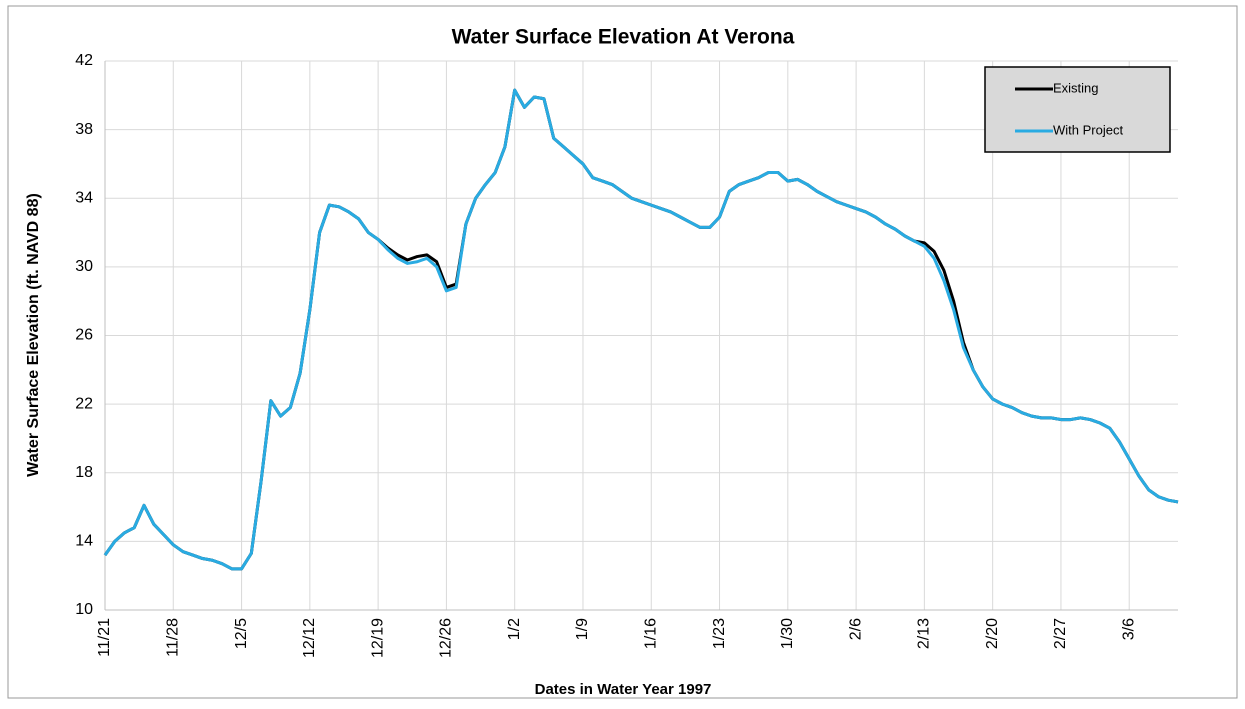 This screenshot has width=1245, height=709. What do you see at coordinates (1128, 629) in the screenshot?
I see `x-tick-label: 3/6` at bounding box center [1128, 629].